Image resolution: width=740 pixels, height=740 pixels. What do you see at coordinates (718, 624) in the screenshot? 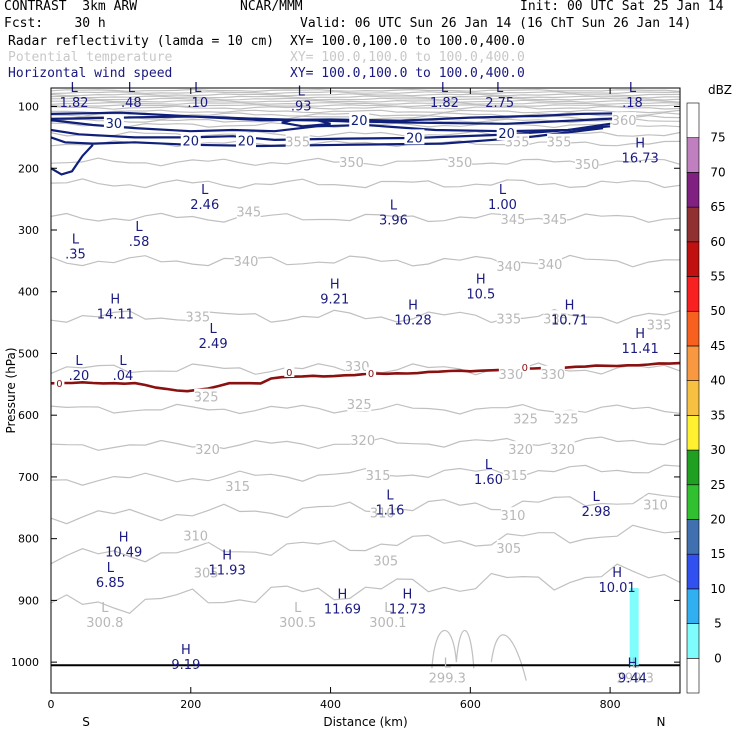
I see `colorbar-level-label: 5` at bounding box center [718, 624].